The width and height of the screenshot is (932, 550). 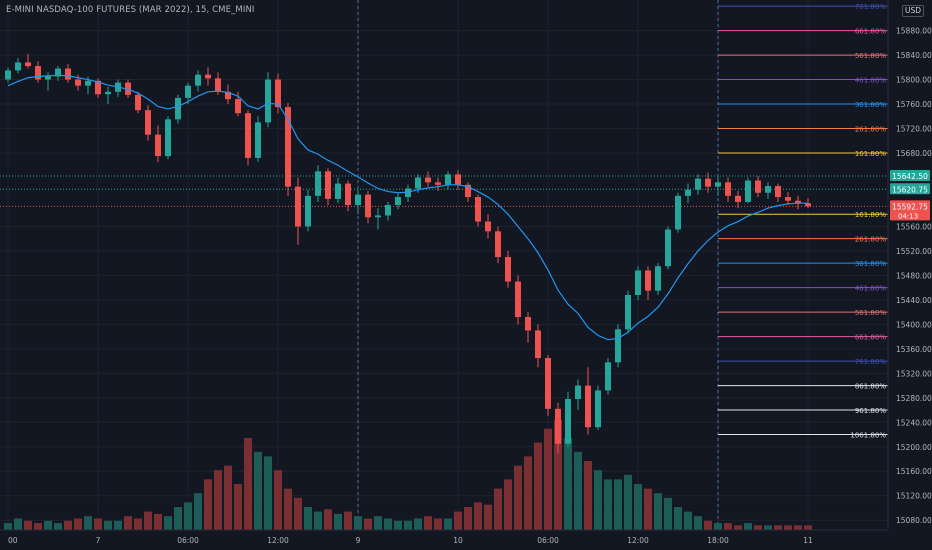 I want to click on fib-level-label: 261.80%, so click(x=870, y=130).